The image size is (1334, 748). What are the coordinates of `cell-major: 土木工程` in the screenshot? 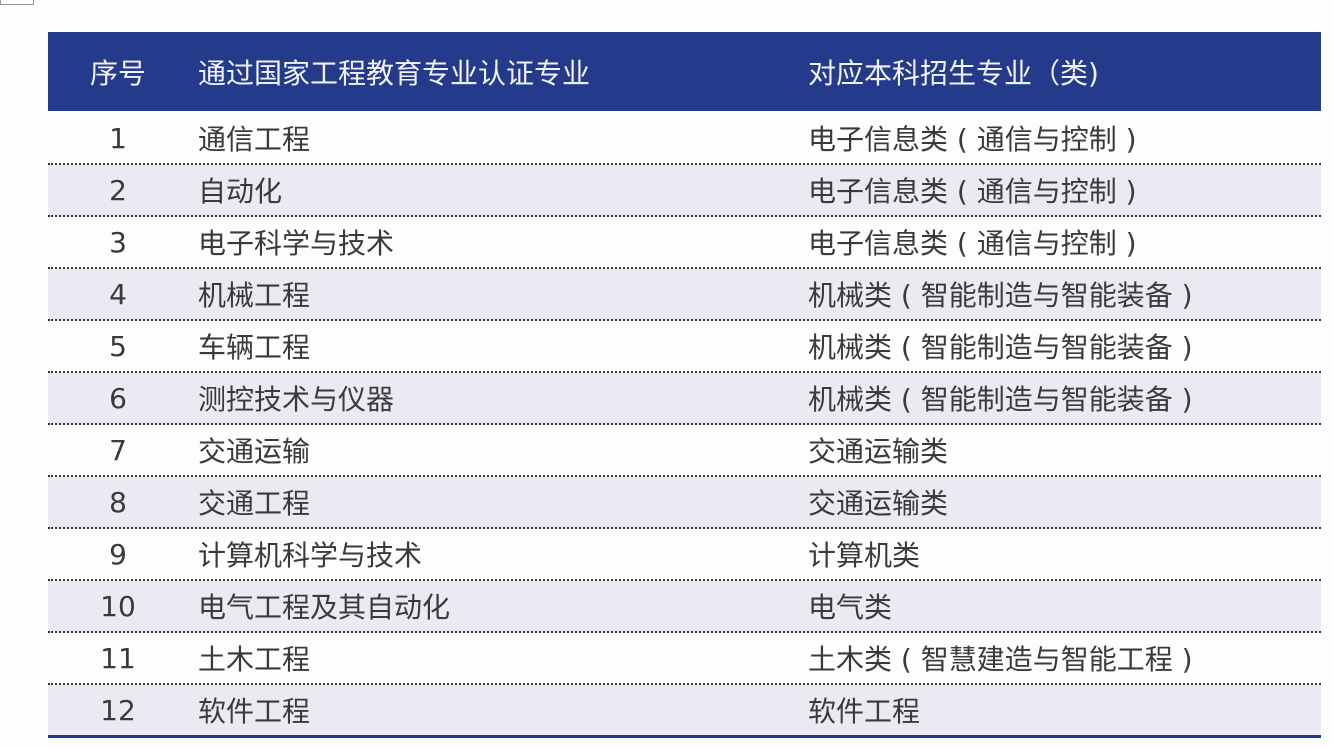 It's located at (254, 659).